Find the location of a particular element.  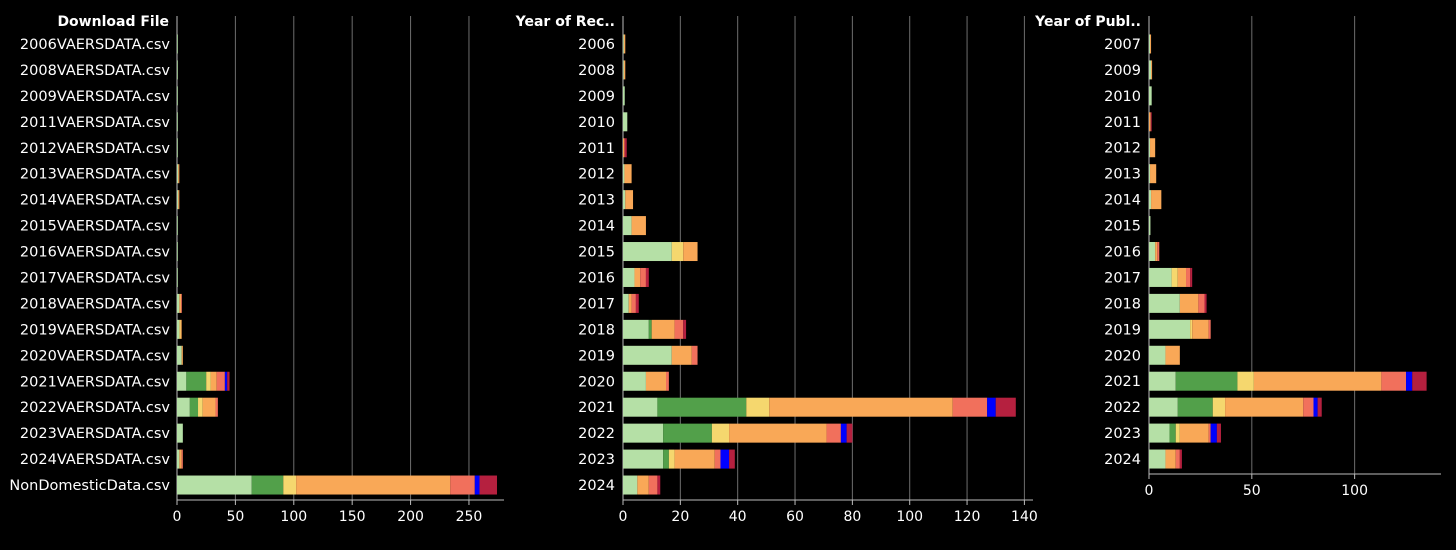

tick-label: 60 is located at coordinates (795, 517).